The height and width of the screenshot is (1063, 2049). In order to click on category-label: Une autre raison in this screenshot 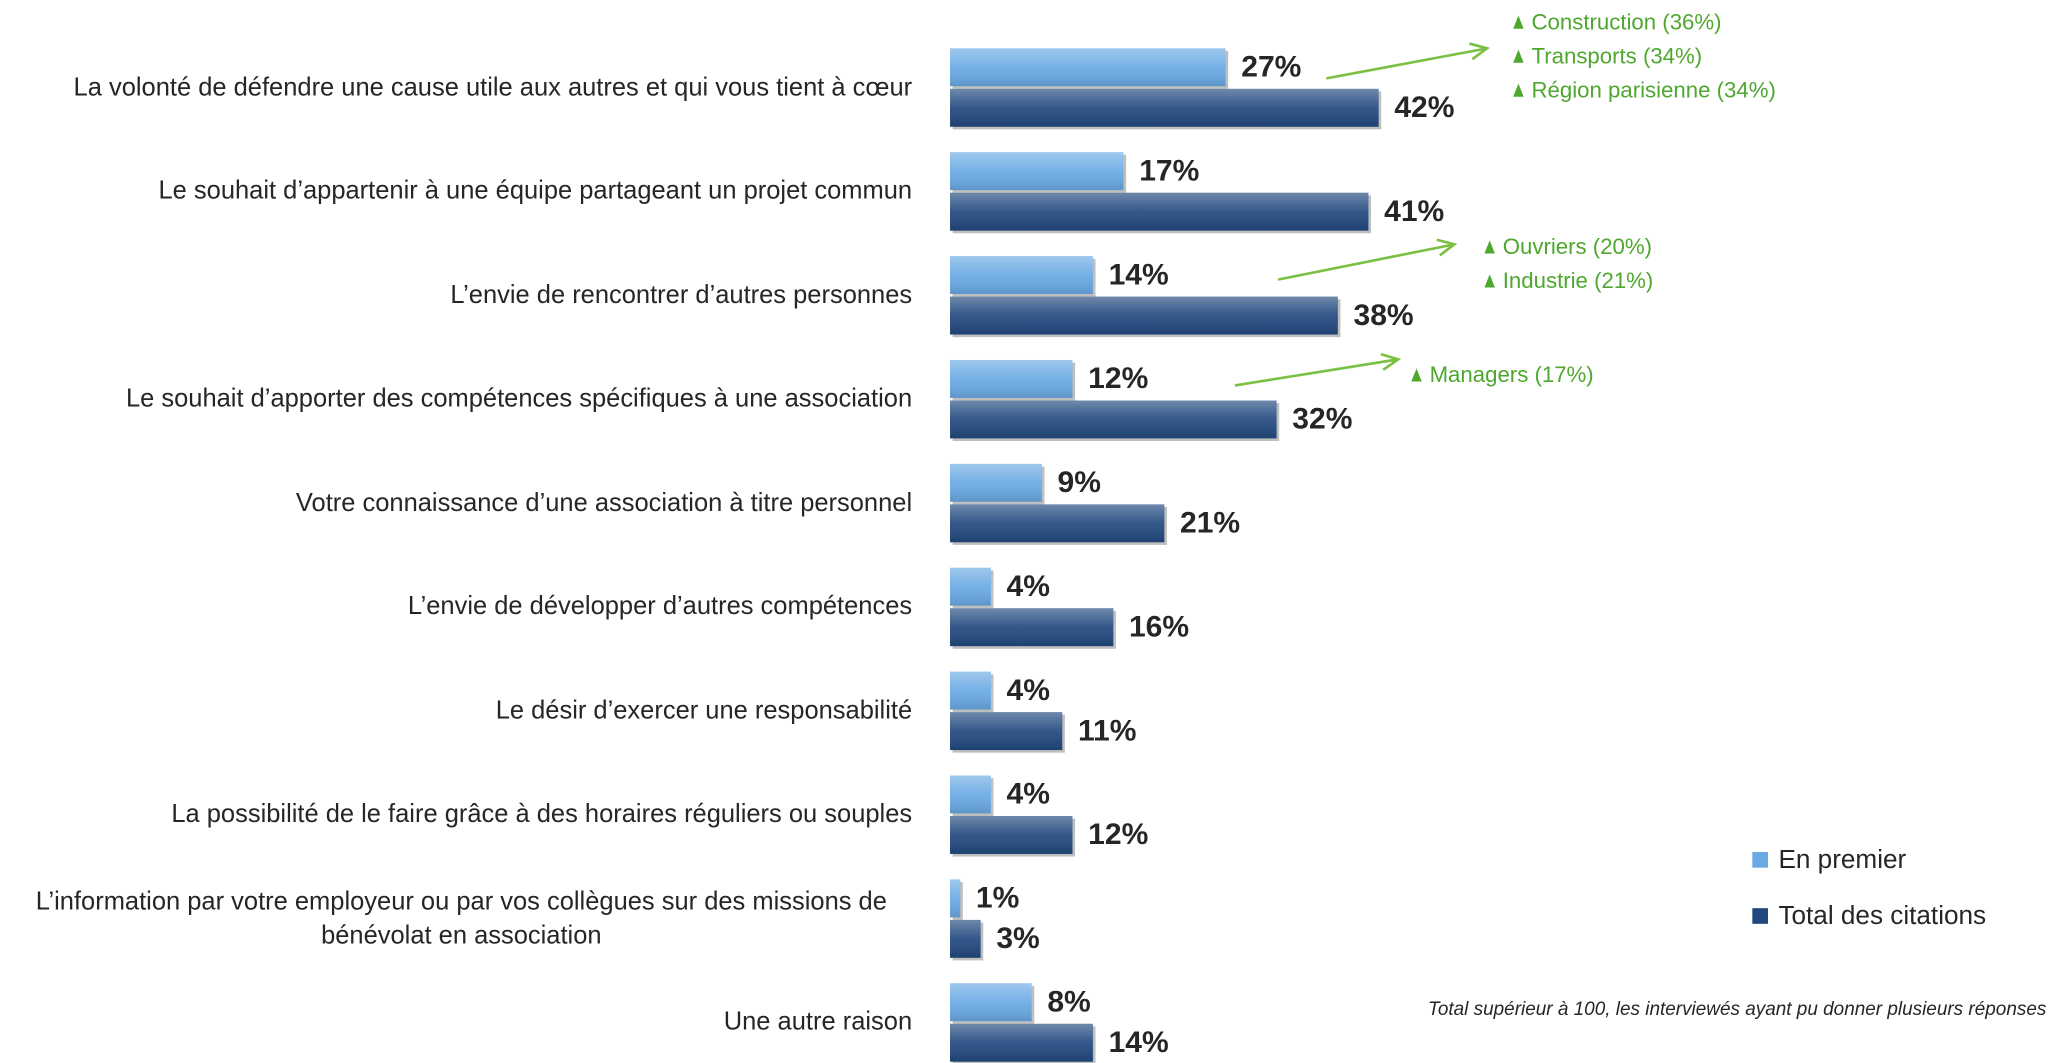, I will do `click(818, 1022)`.